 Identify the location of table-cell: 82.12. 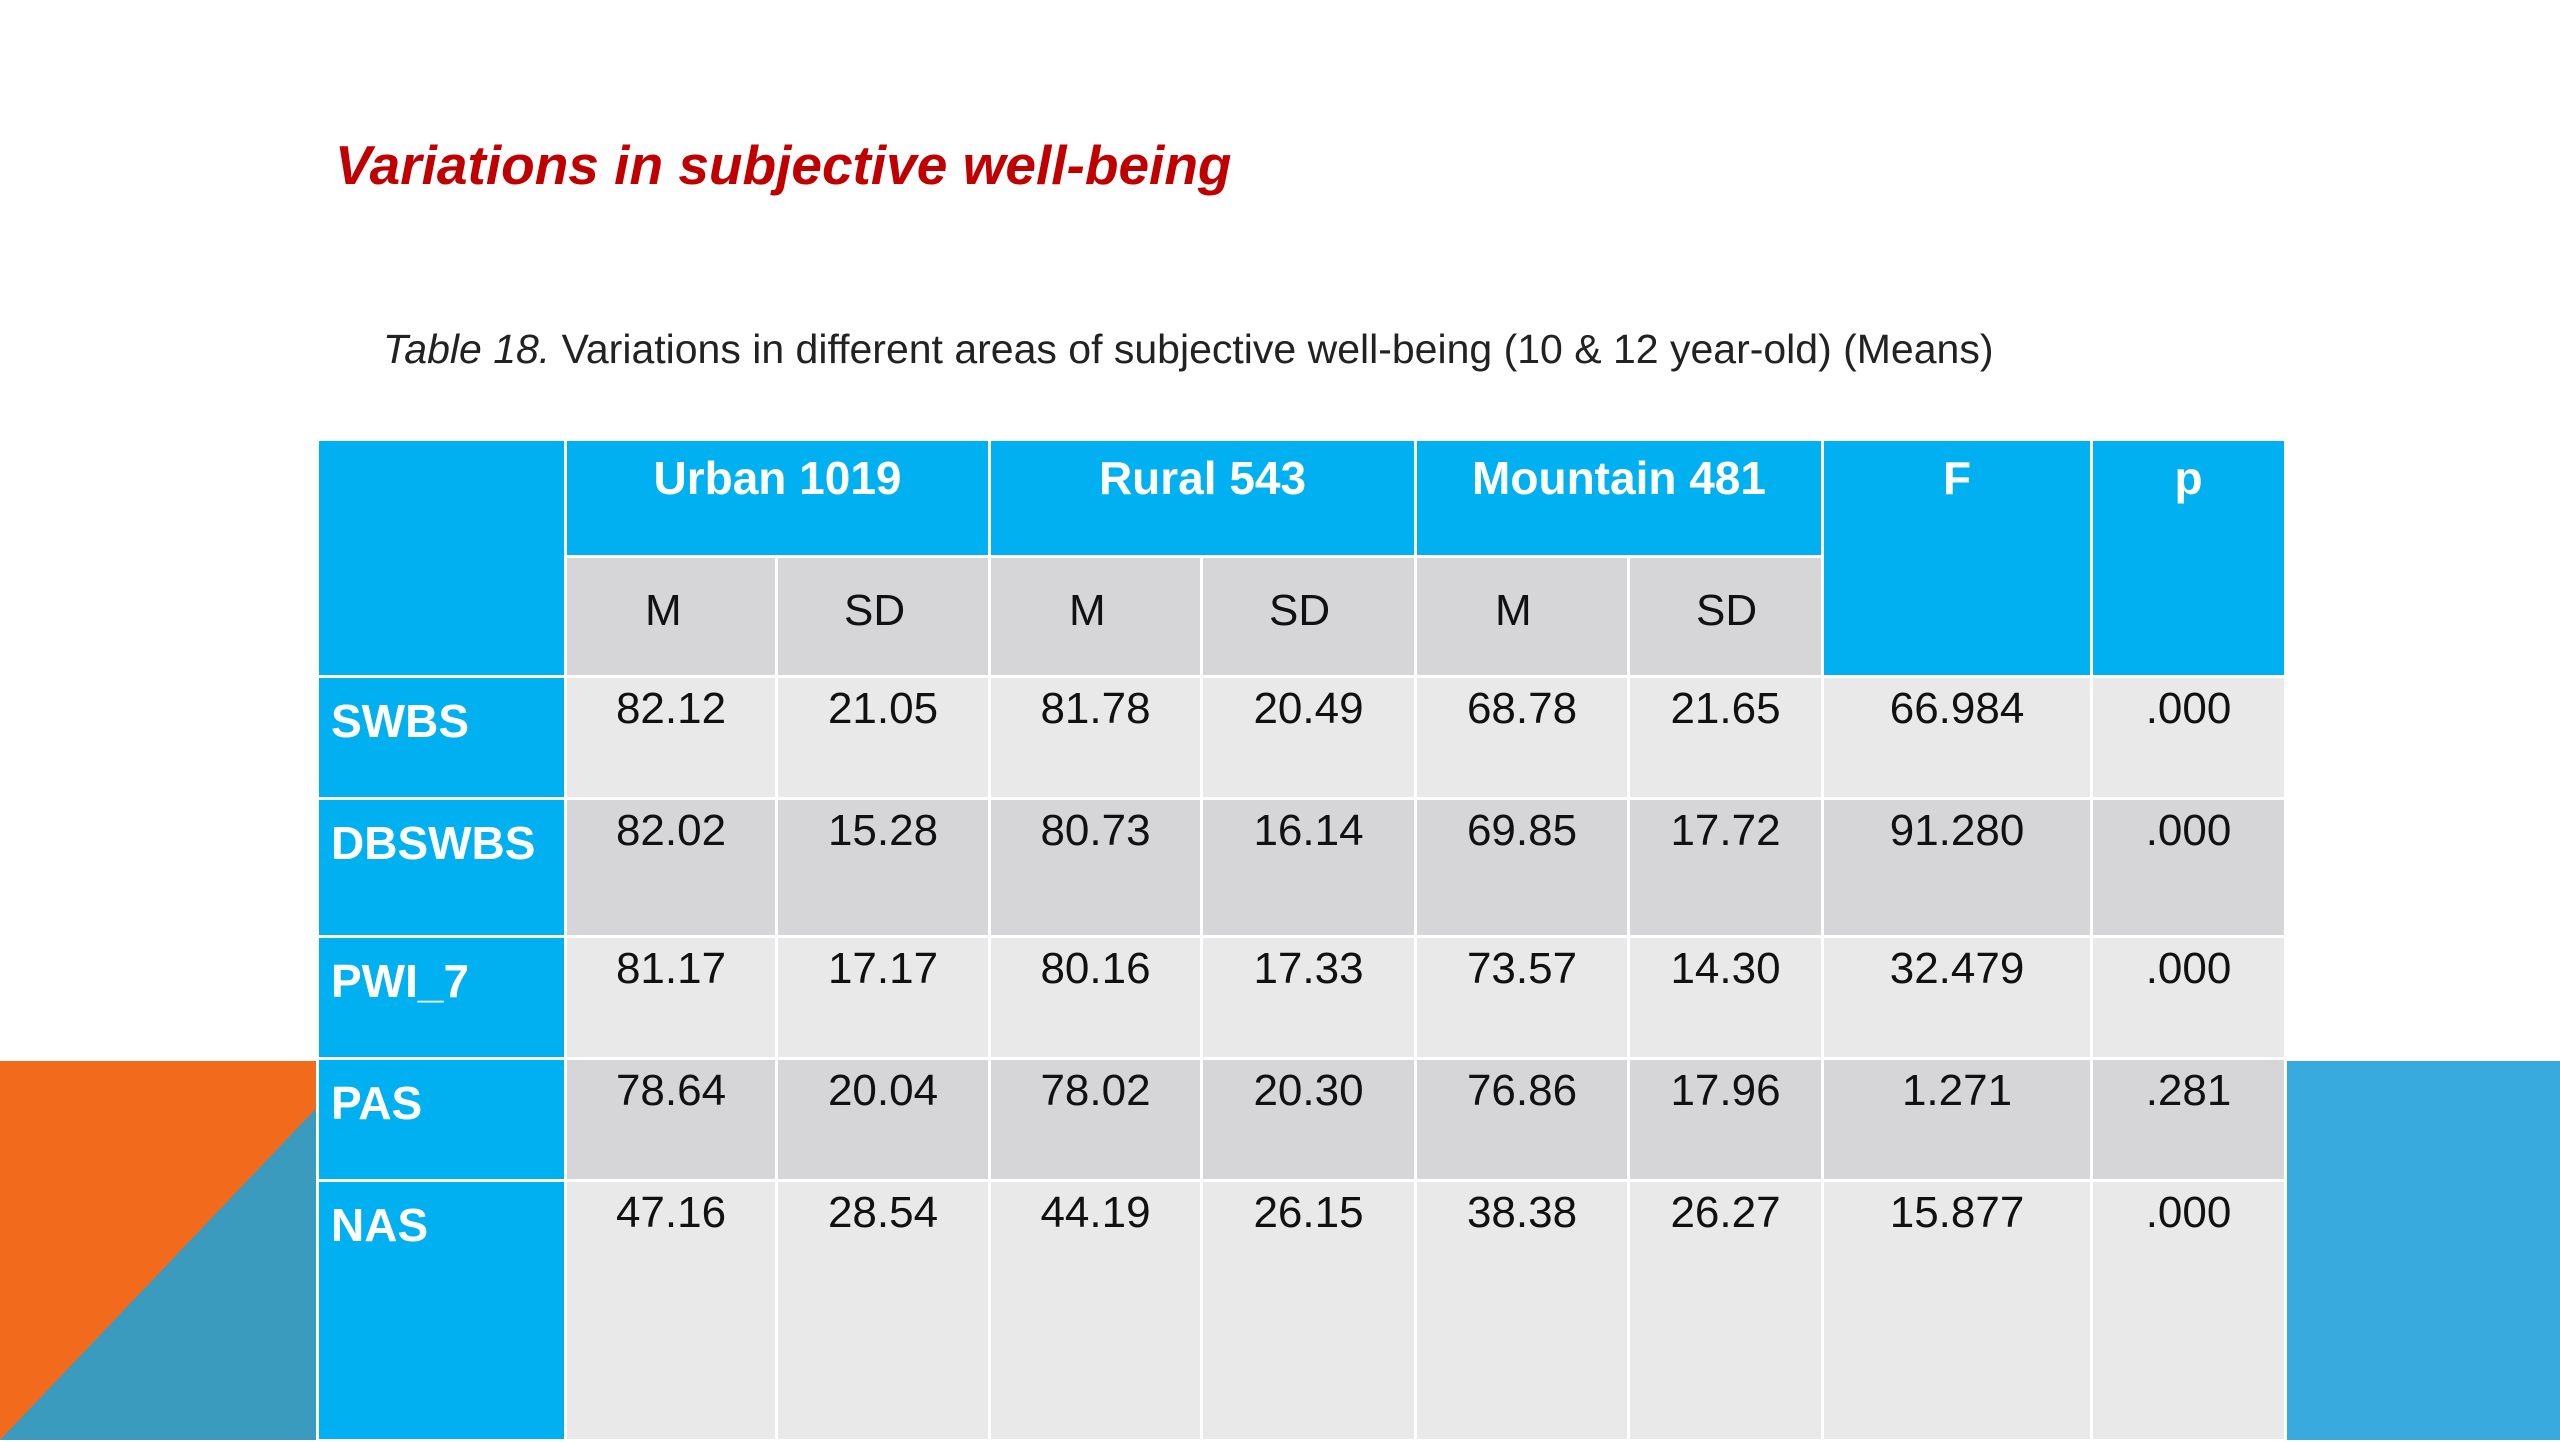
(671, 737).